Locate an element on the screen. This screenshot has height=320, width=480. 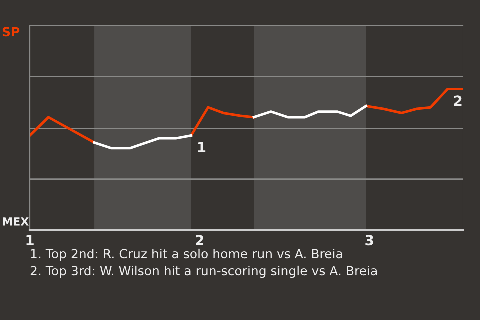
annotation: 2 is located at coordinates (458, 101).